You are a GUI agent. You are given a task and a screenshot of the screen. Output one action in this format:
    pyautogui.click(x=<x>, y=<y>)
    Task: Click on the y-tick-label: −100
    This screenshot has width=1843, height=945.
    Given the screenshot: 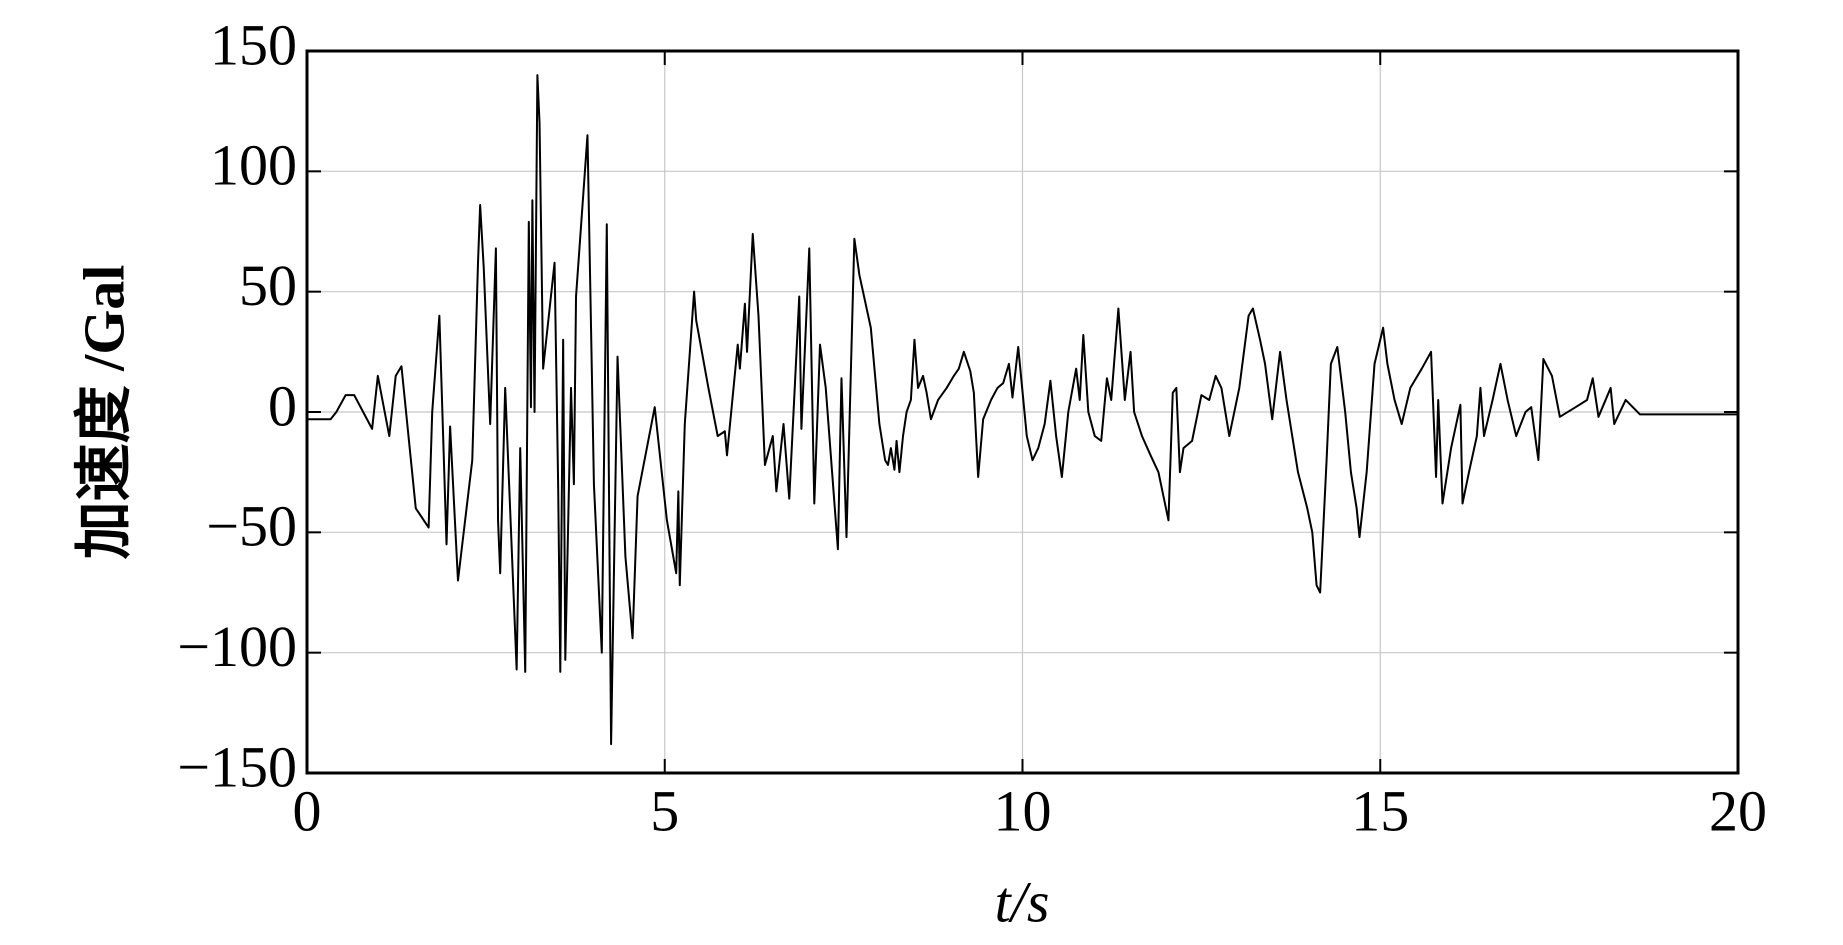 What is the action you would take?
    pyautogui.click(x=237, y=646)
    